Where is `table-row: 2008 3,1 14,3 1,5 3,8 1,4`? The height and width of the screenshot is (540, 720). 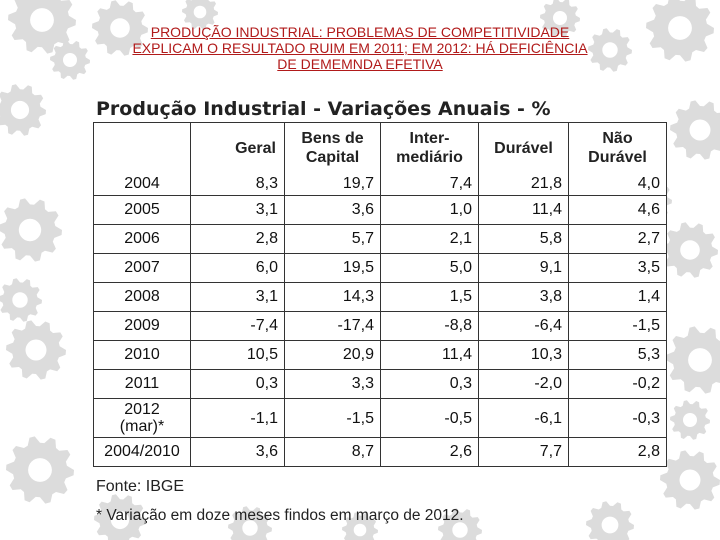
table-row: 2008 3,1 14,3 1,5 3,8 1,4 is located at coordinates (380, 297).